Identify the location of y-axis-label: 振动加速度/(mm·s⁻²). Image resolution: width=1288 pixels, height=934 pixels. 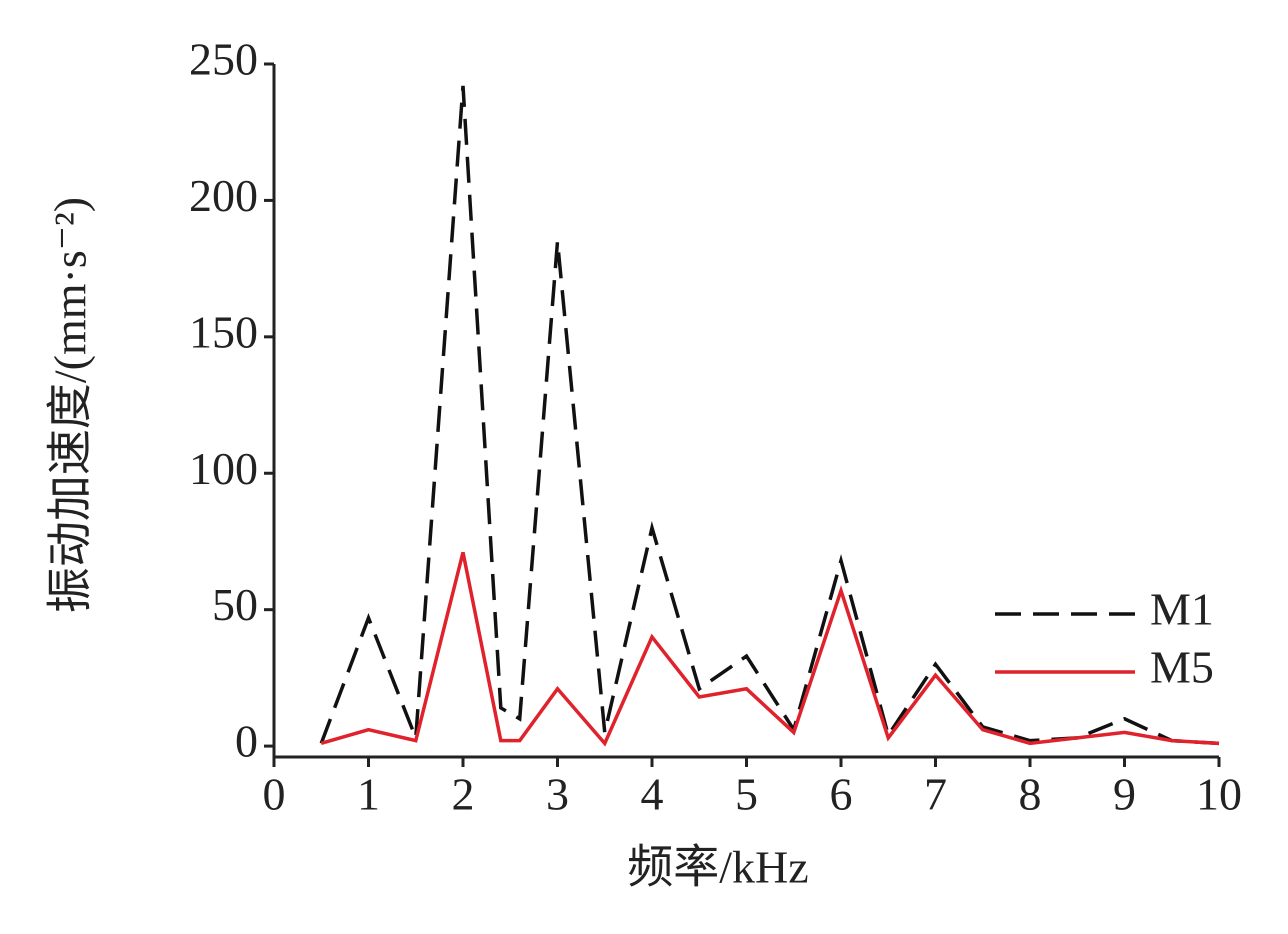
(70, 405).